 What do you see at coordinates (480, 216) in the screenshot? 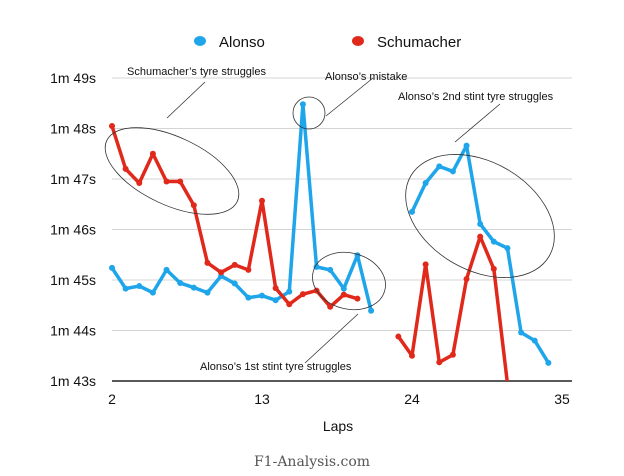
I see `annotation-circle-2nd-stint` at bounding box center [480, 216].